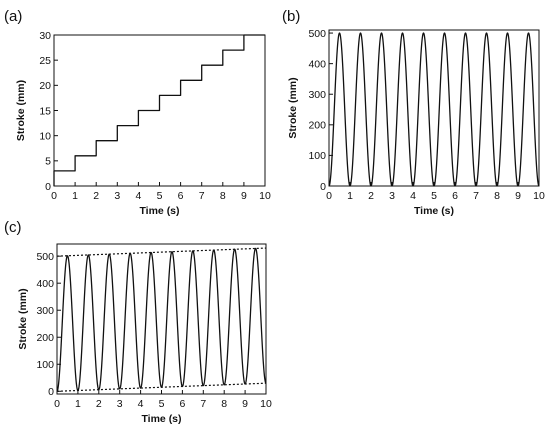  Describe the element at coordinates (13, 227) in the screenshot. I see `panel-label: (c)` at that location.